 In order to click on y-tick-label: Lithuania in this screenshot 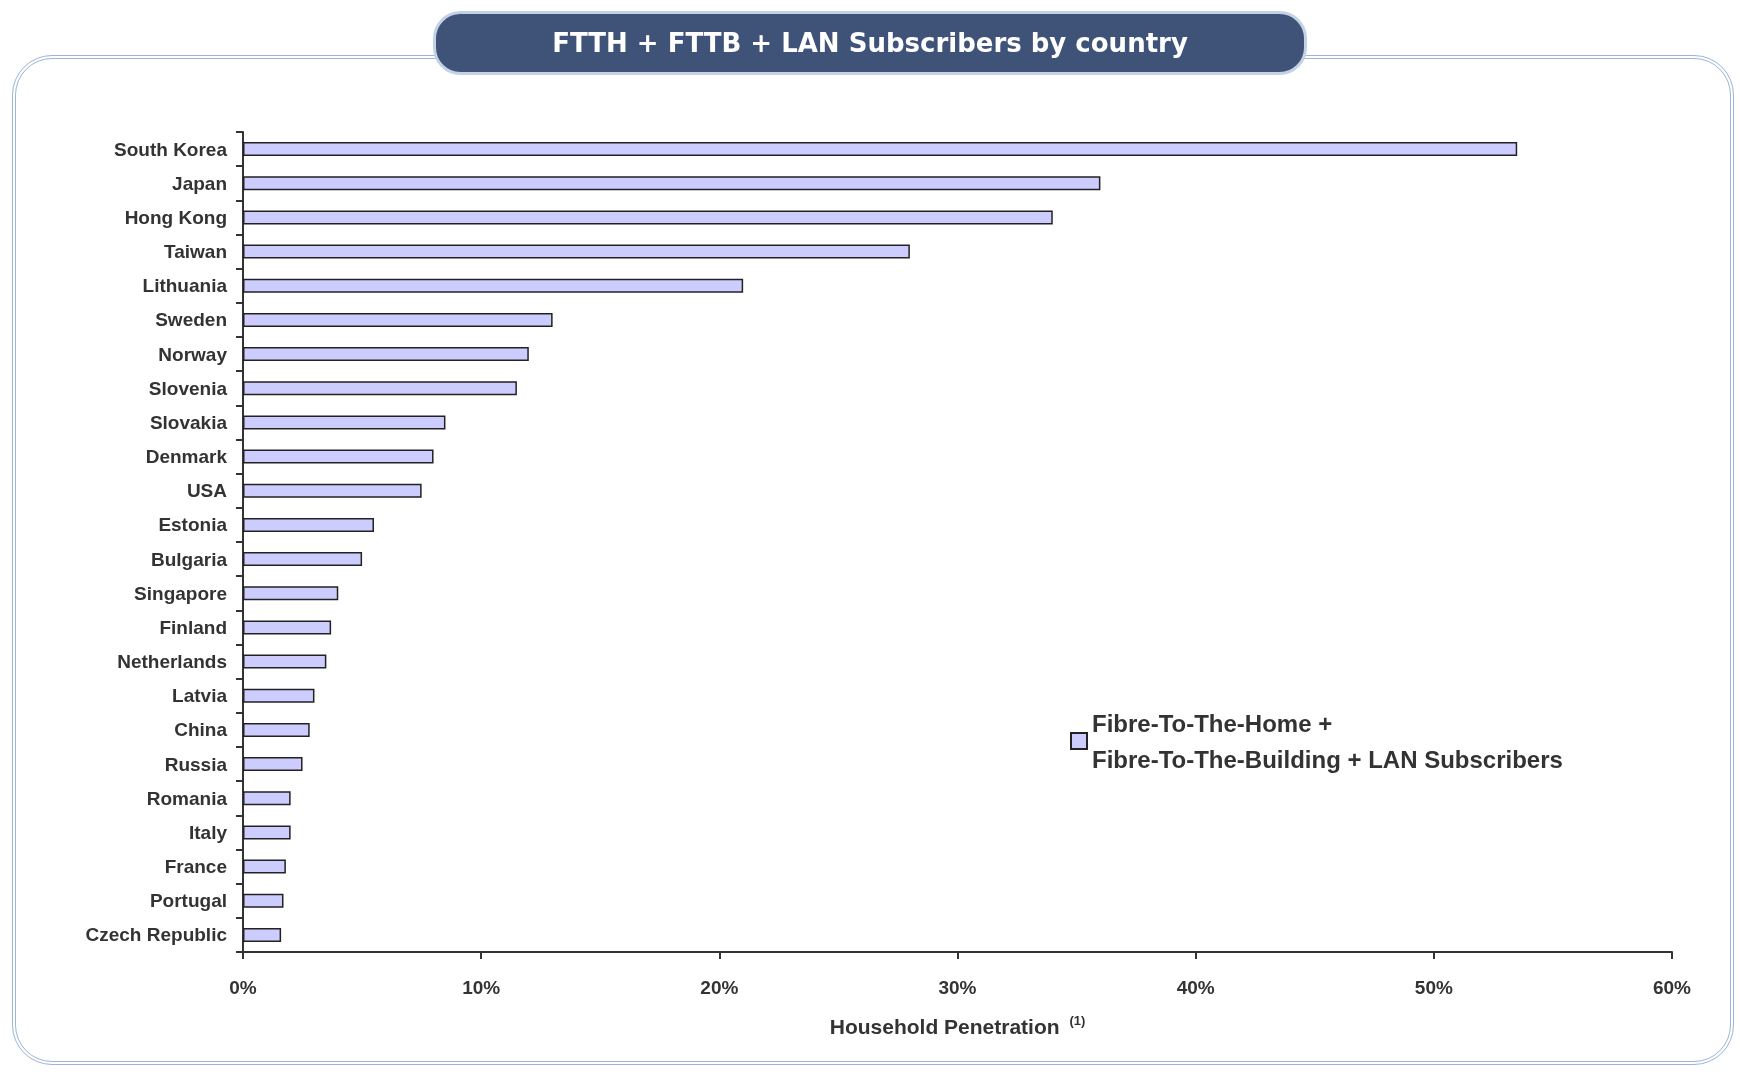, I will do `click(185, 286)`.